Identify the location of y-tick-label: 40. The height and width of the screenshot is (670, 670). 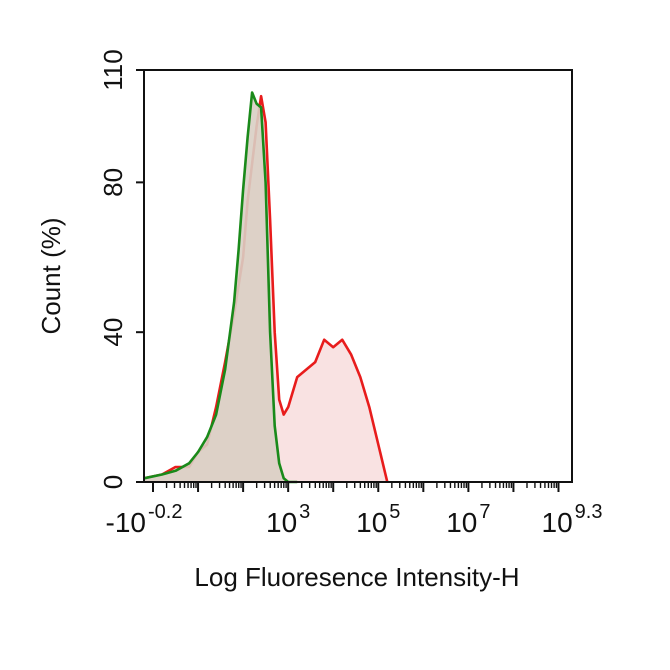
(113, 332).